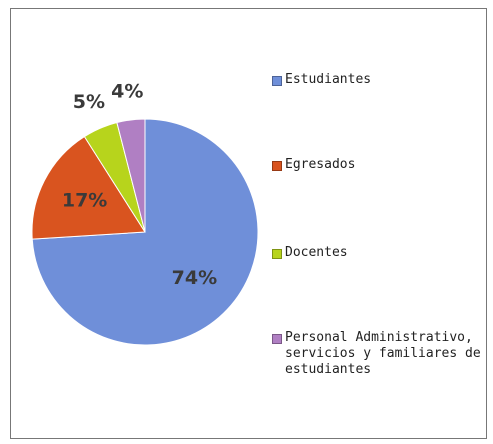  What do you see at coordinates (328, 79) in the screenshot?
I see `legend-label: Estudiantes` at bounding box center [328, 79].